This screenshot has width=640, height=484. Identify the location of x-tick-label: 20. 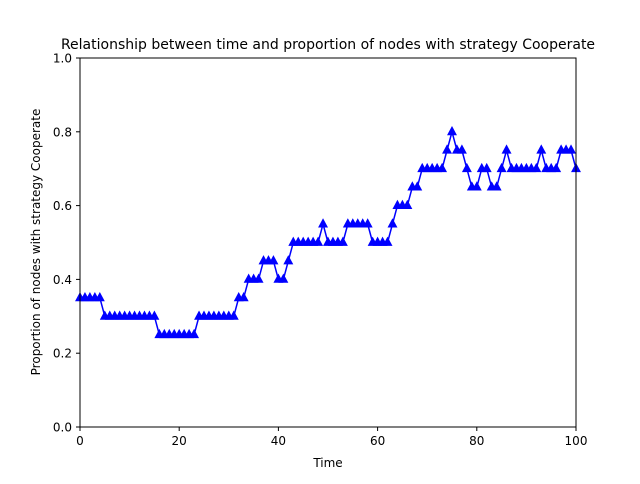
(179, 441).